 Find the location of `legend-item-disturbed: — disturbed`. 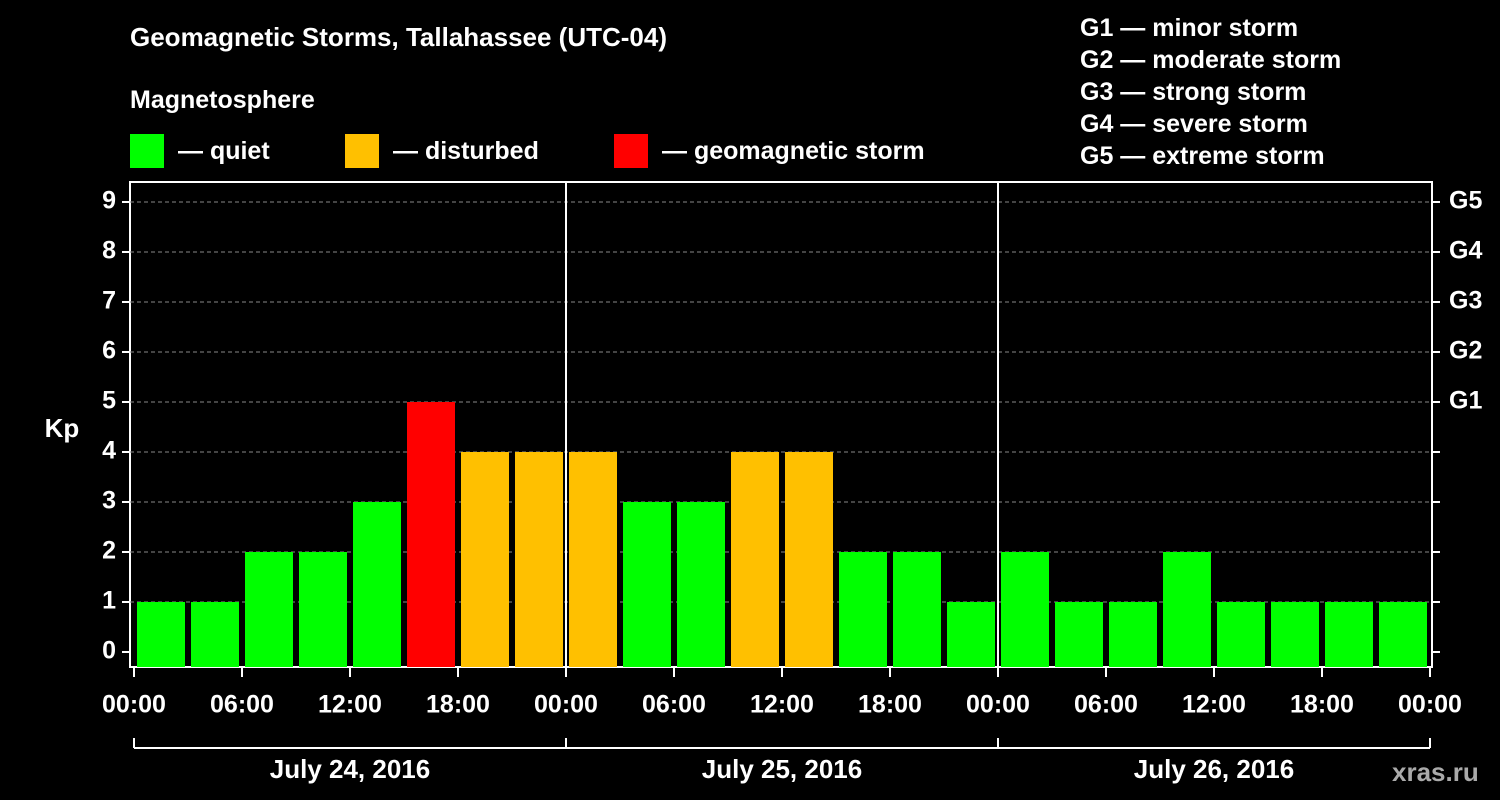

legend-item-disturbed: — disturbed is located at coordinates (442, 151).